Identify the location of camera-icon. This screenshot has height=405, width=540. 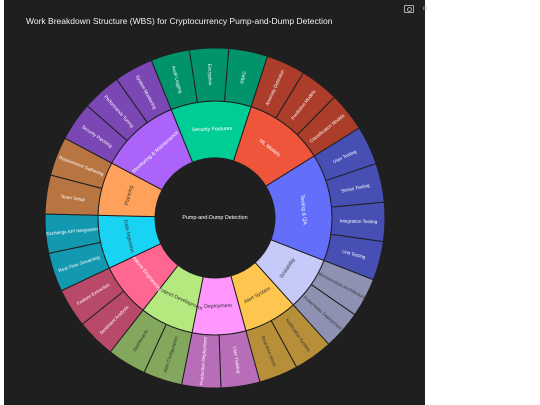
(409, 9).